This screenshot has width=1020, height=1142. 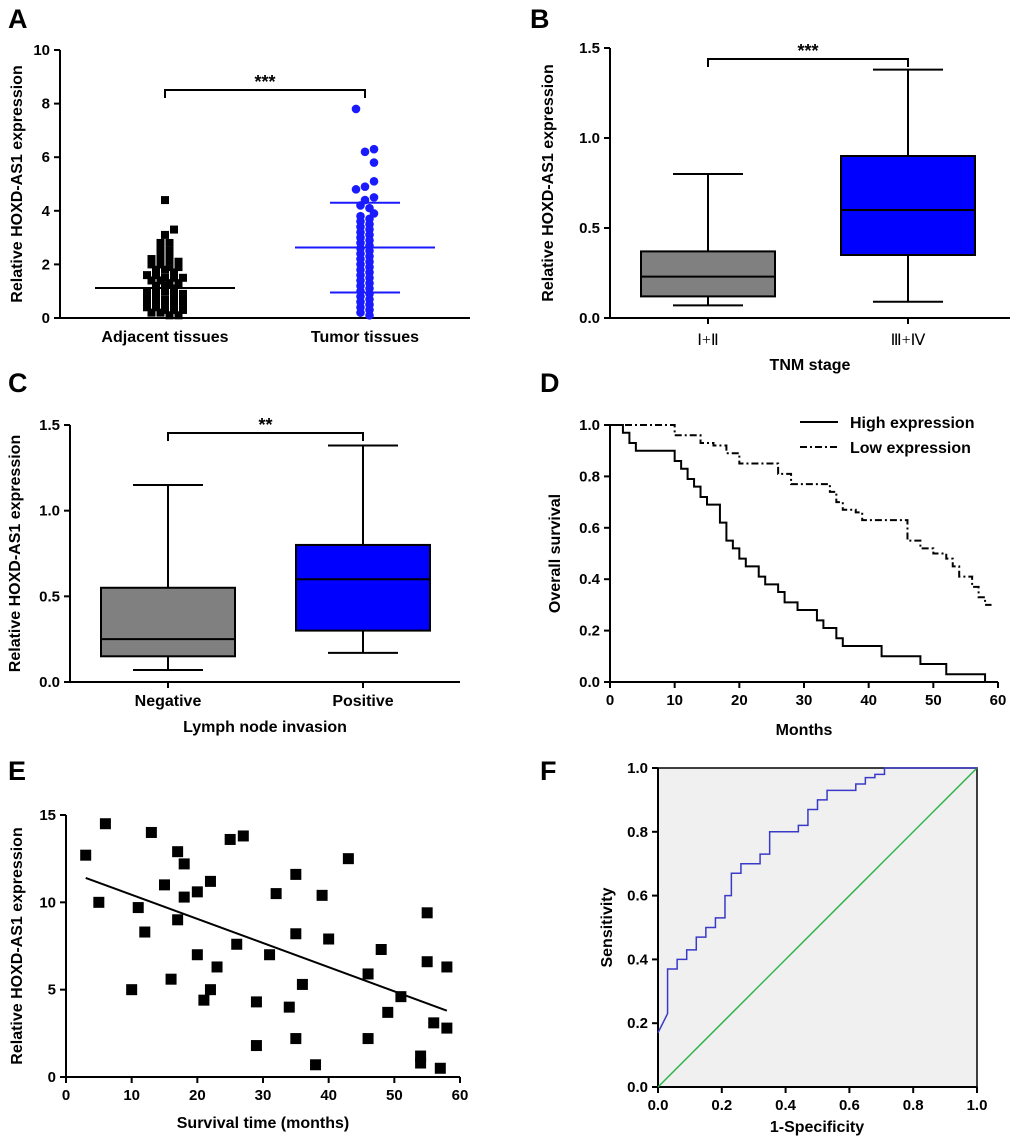 I want to click on panel-a-y-tick-label: 6, so click(x=46, y=157).